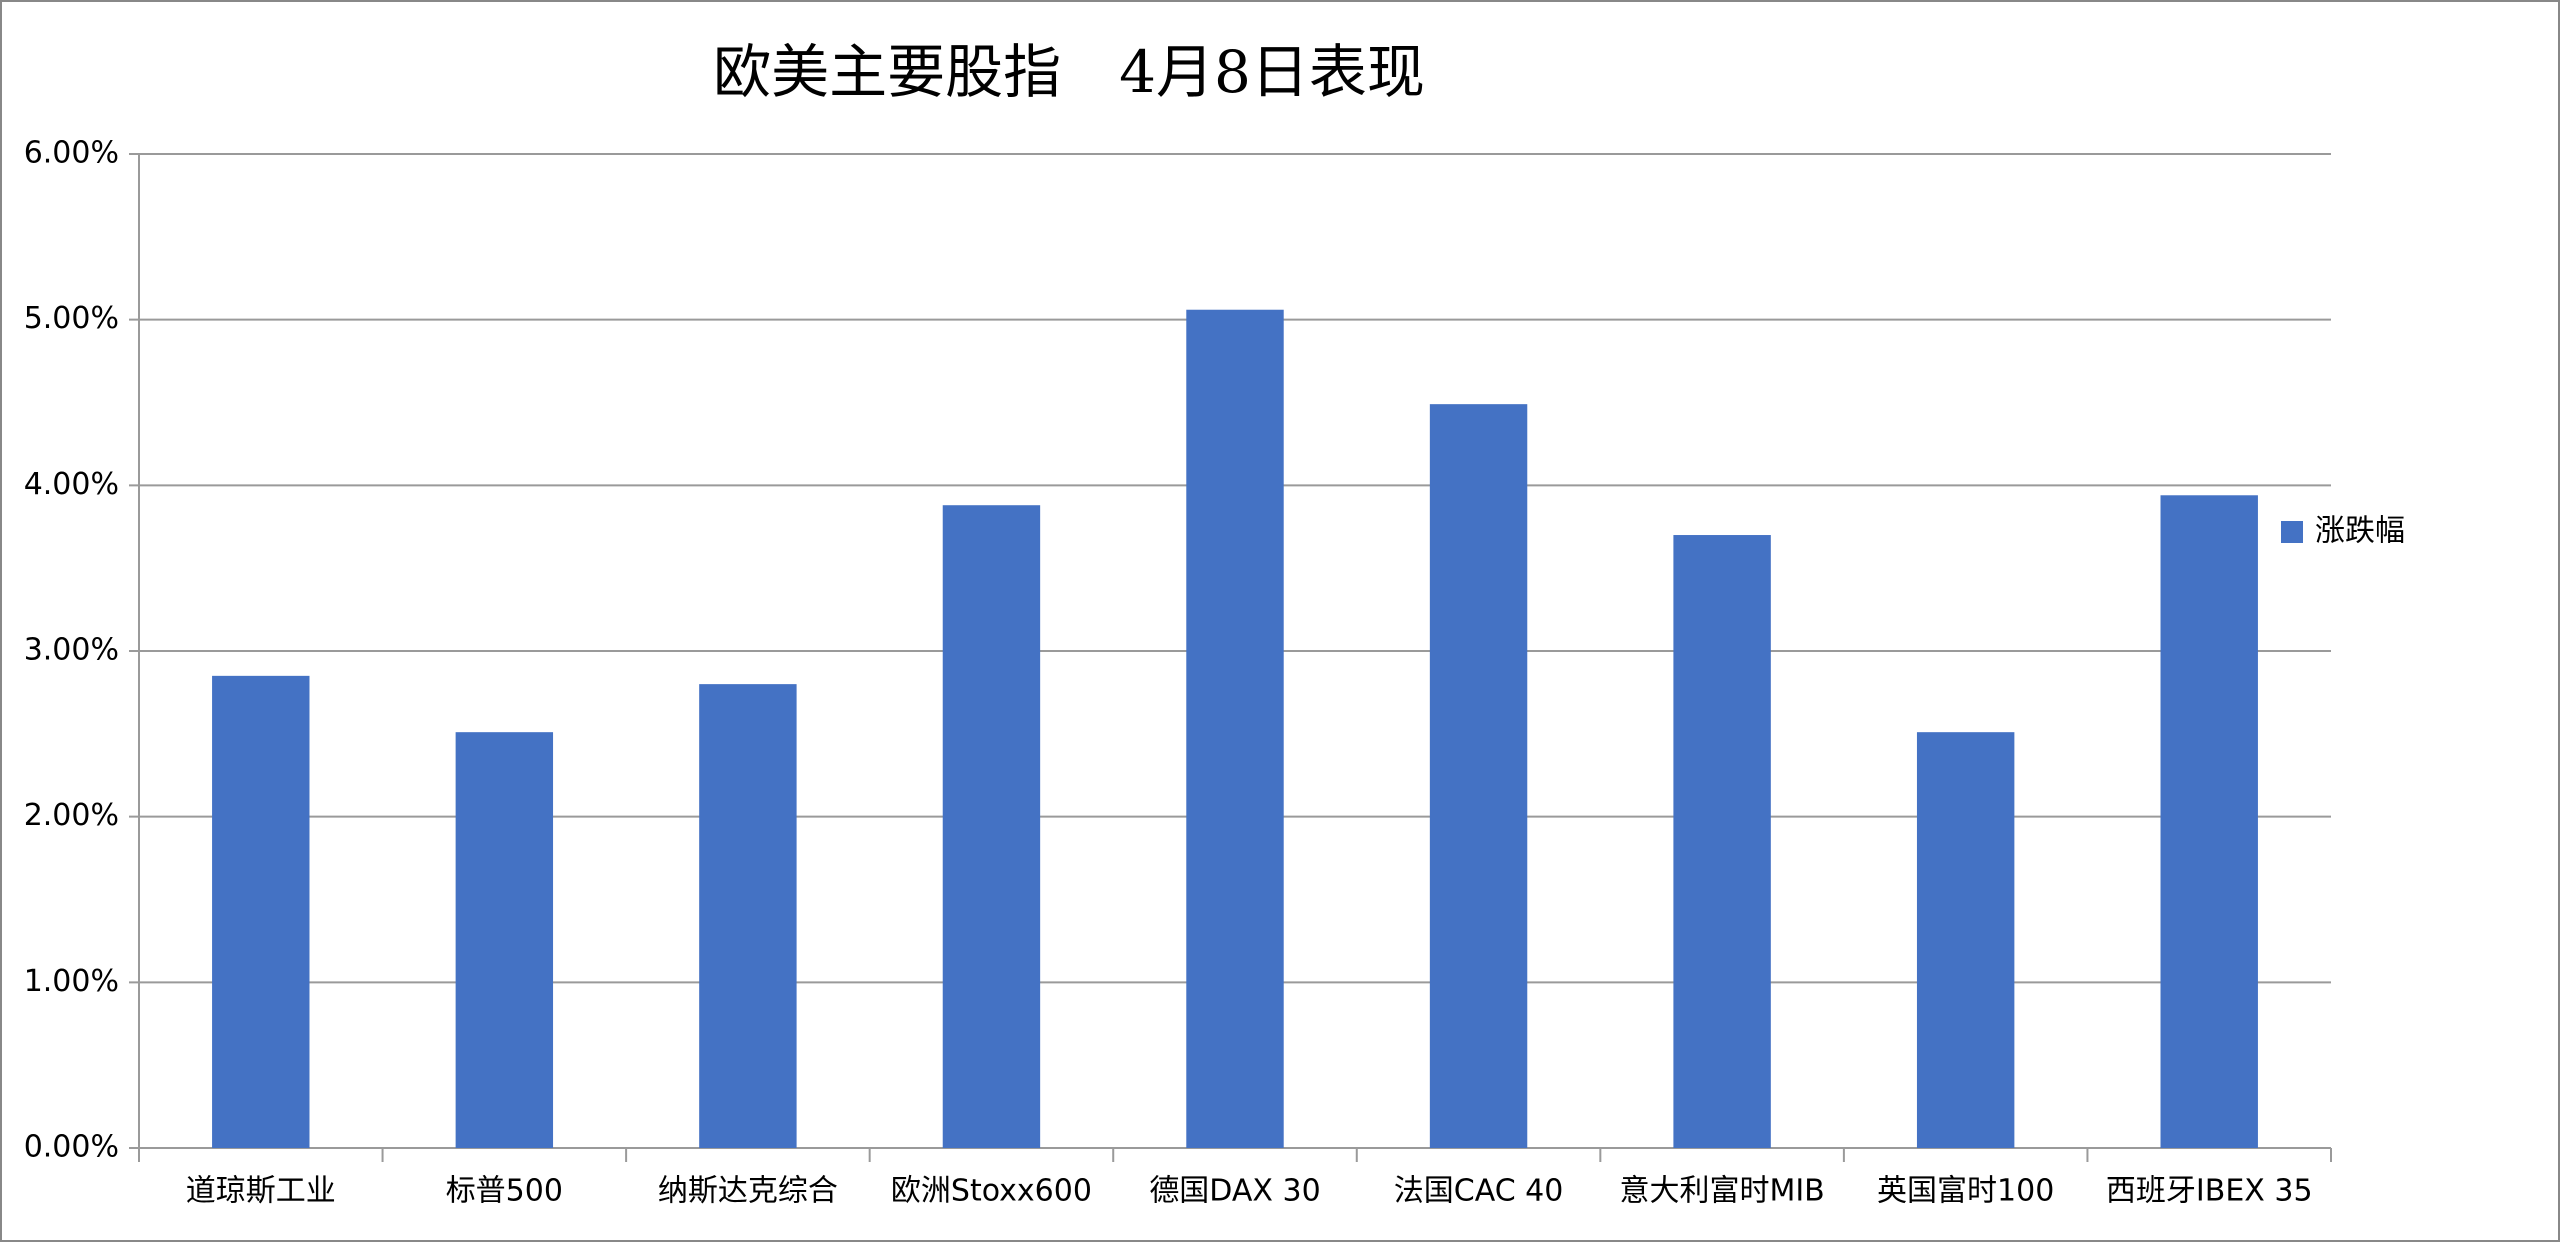  What do you see at coordinates (991, 1191) in the screenshot?
I see `x-tick-label: 欧洲Stoxx600` at bounding box center [991, 1191].